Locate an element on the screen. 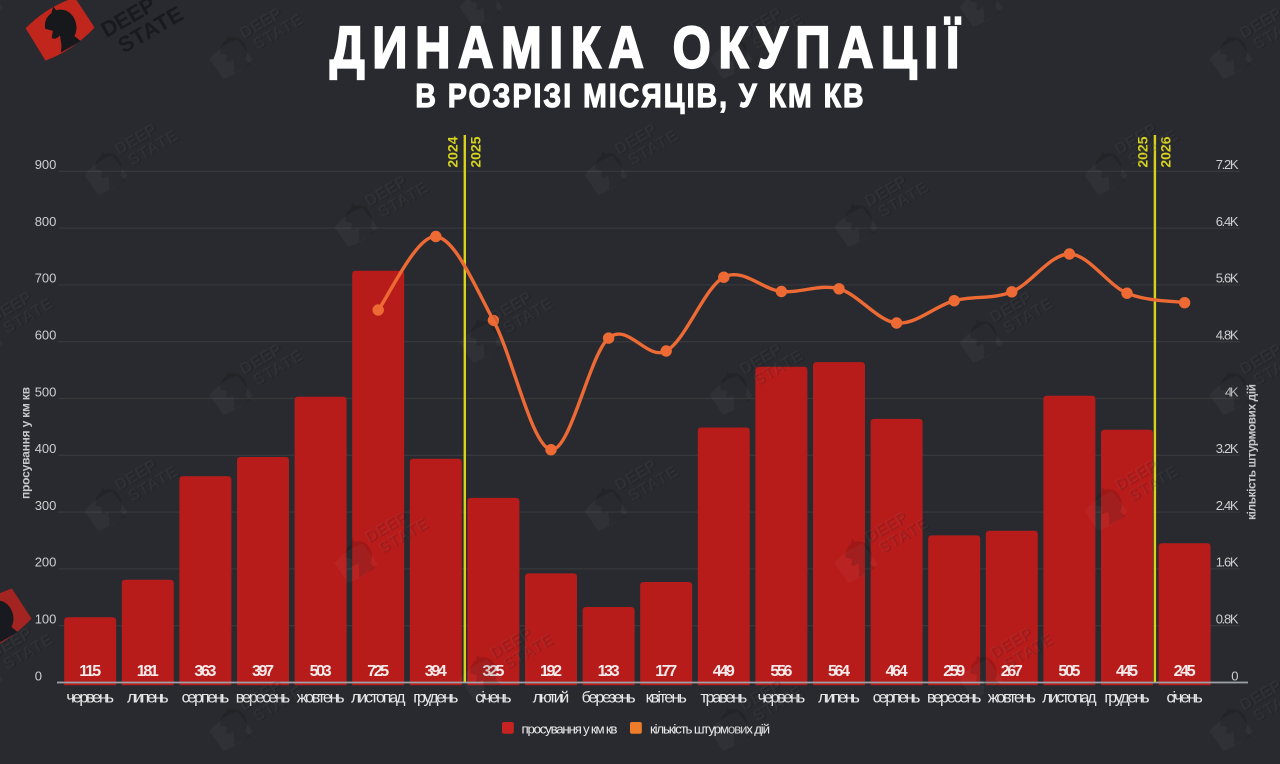 Image resolution: width=1280 pixels, height=764 pixels. svg-text: 725 is located at coordinates (378, 671).